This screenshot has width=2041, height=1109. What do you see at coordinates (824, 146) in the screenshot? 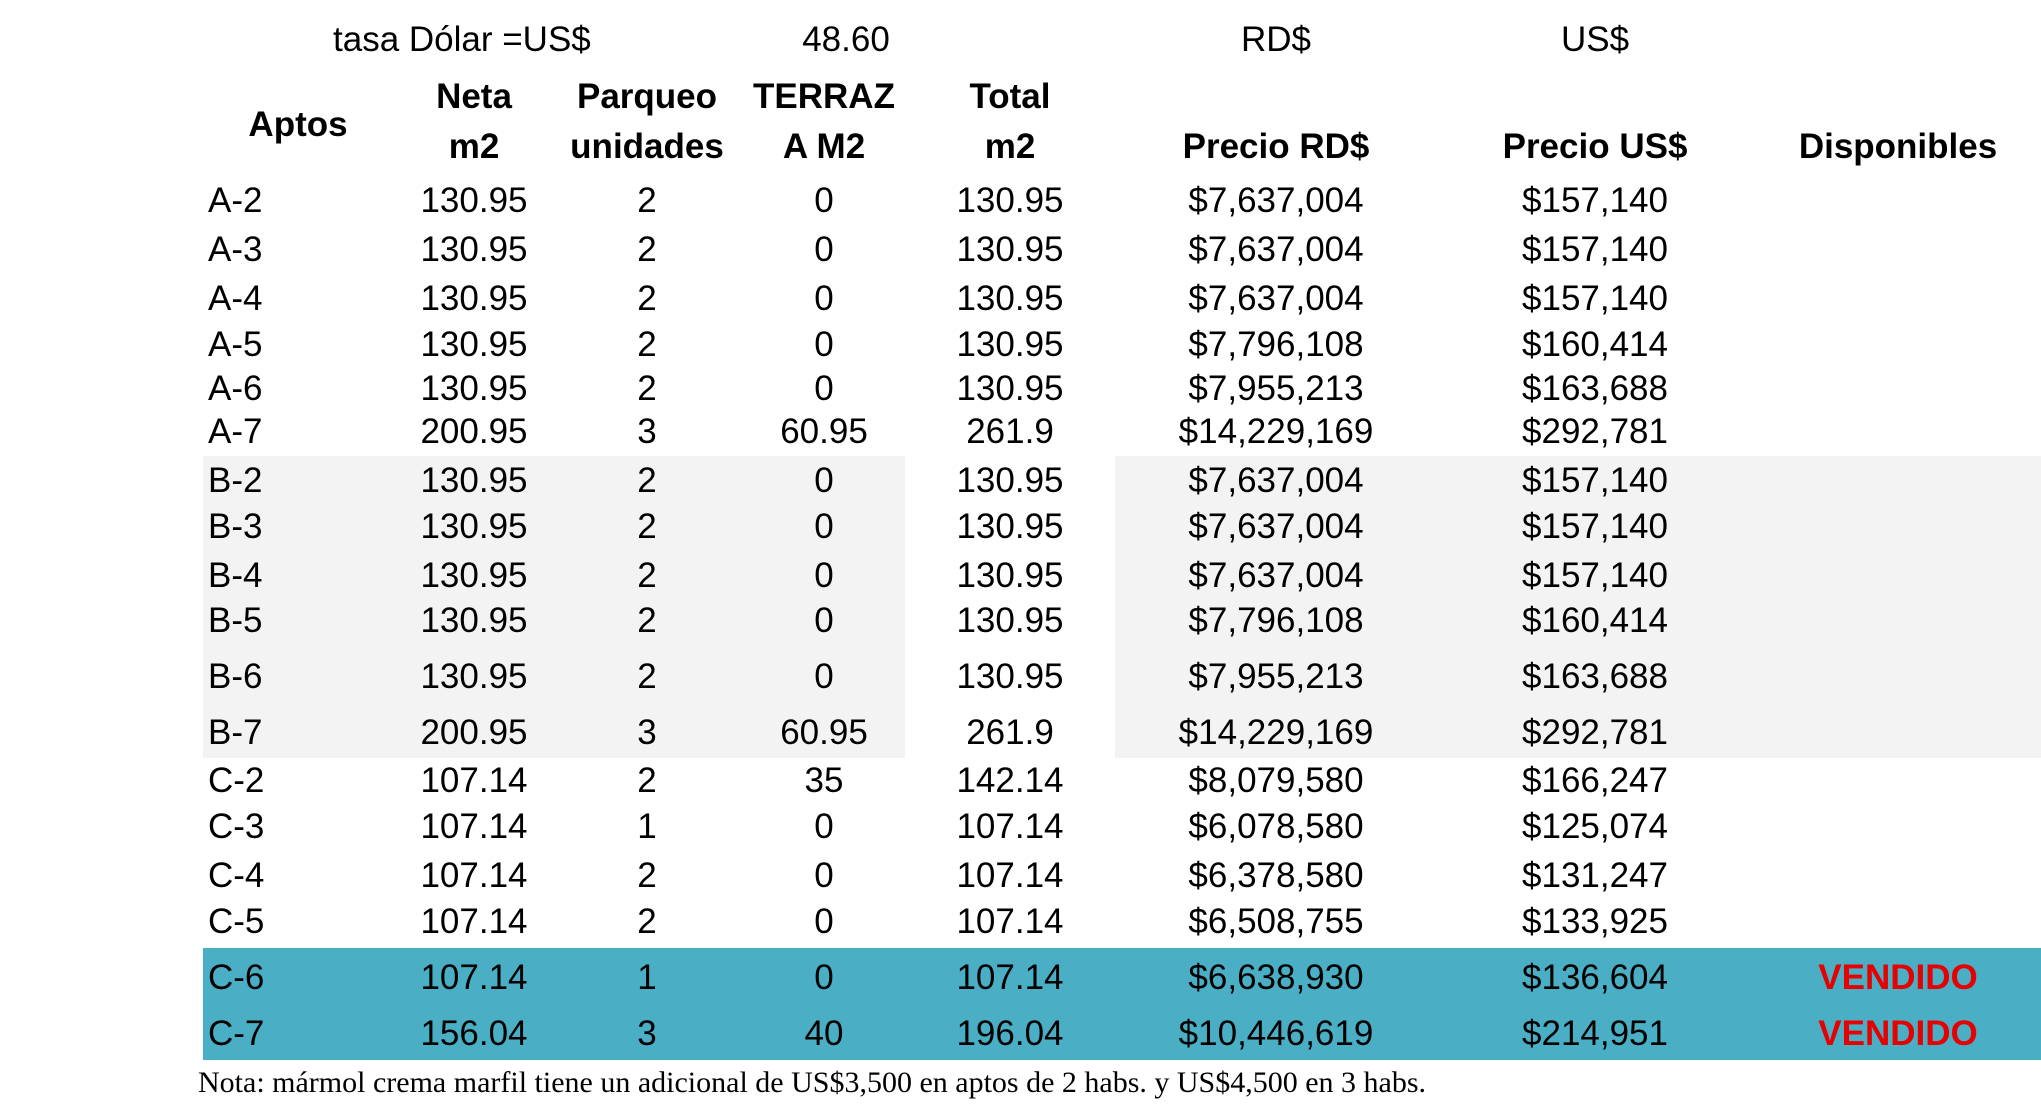
I see `col-header-terraza-line2: A M2` at bounding box center [824, 146].